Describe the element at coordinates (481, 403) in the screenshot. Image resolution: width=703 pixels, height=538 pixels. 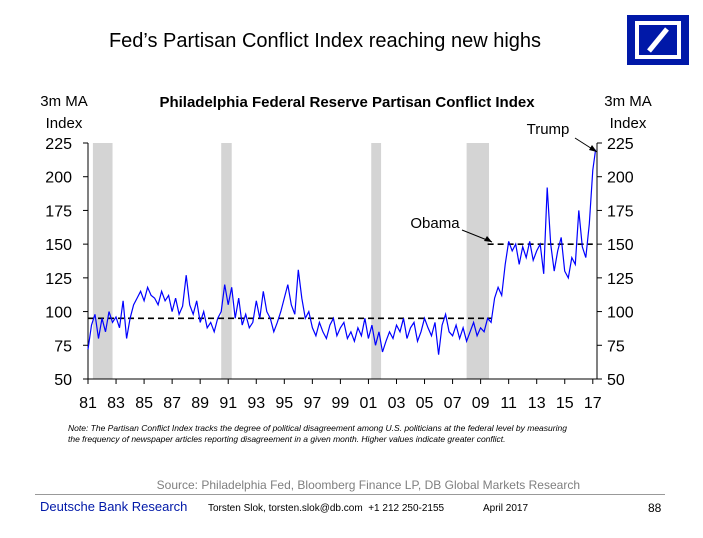
I see `x-tick-label: 09` at that location.